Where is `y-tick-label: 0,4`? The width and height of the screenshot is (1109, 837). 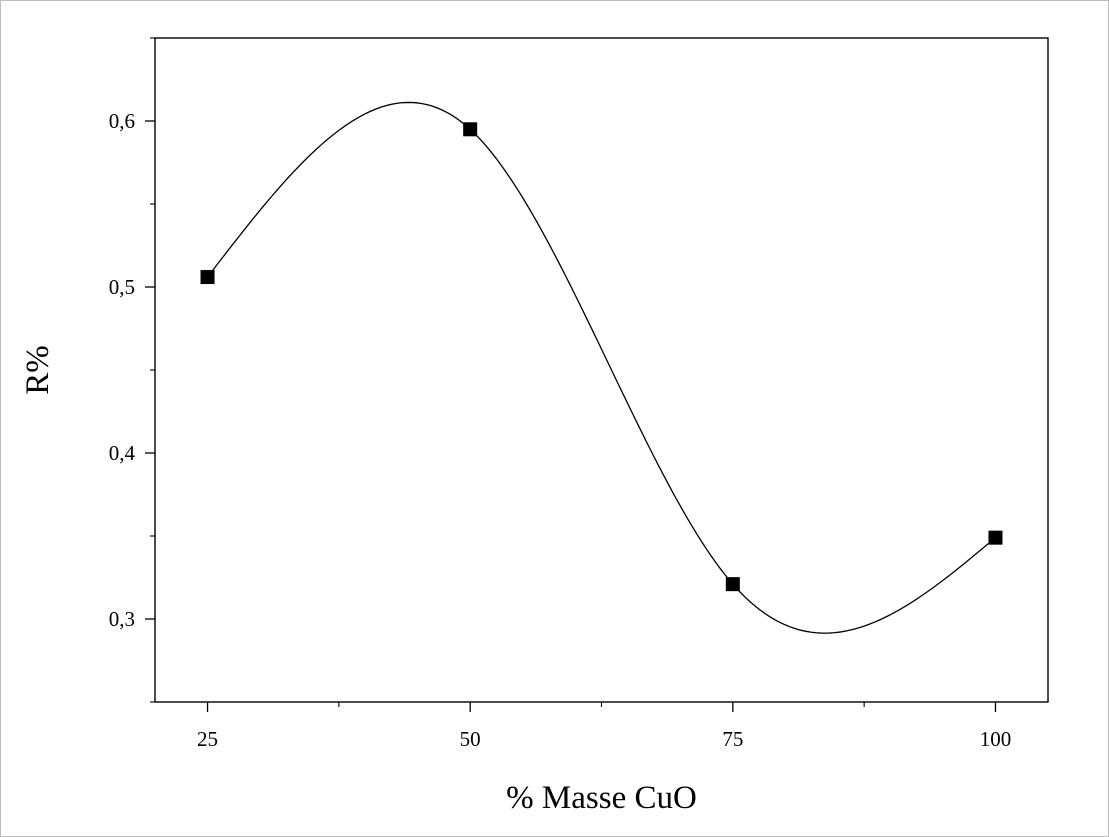
y-tick-label: 0,4 is located at coordinates (122, 453).